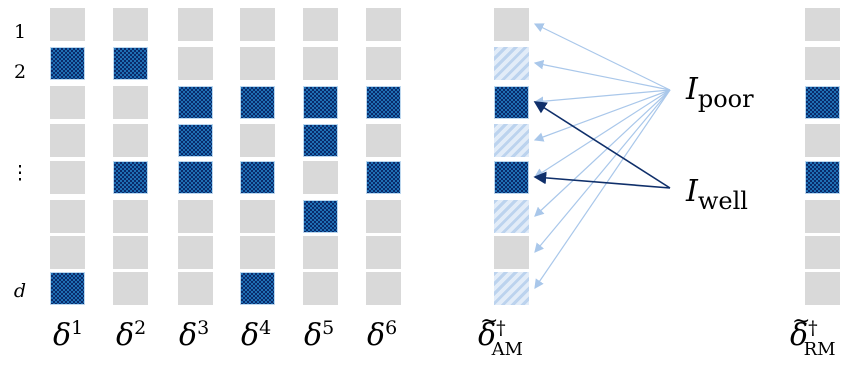 The image size is (854, 375). What do you see at coordinates (265, 328) in the screenshot?
I see `column-label-sup: 4` at bounding box center [265, 328].